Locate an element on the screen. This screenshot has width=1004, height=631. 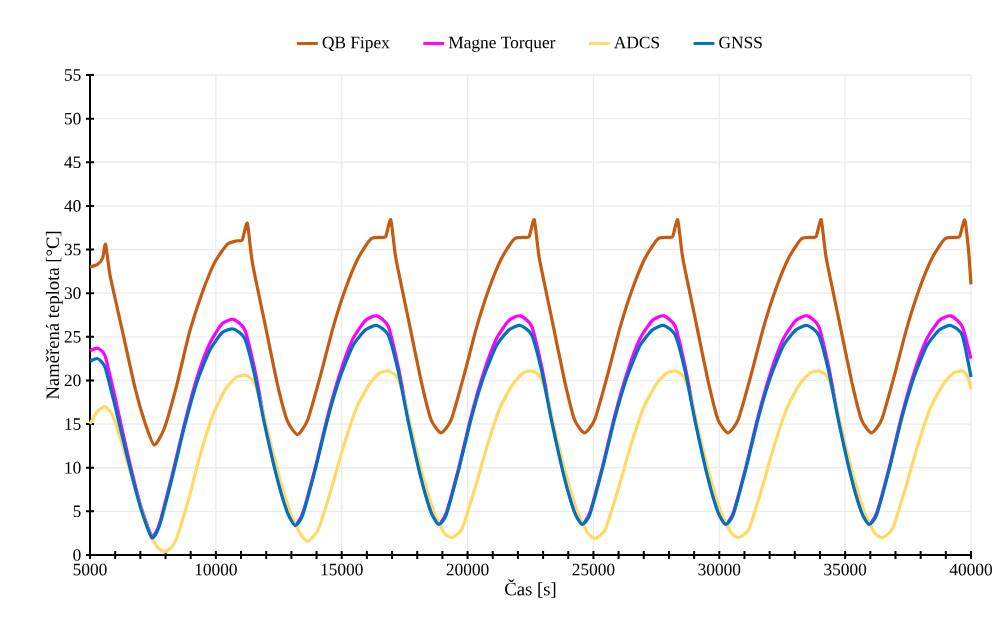
legend-label: QB Fipex is located at coordinates (356, 44).